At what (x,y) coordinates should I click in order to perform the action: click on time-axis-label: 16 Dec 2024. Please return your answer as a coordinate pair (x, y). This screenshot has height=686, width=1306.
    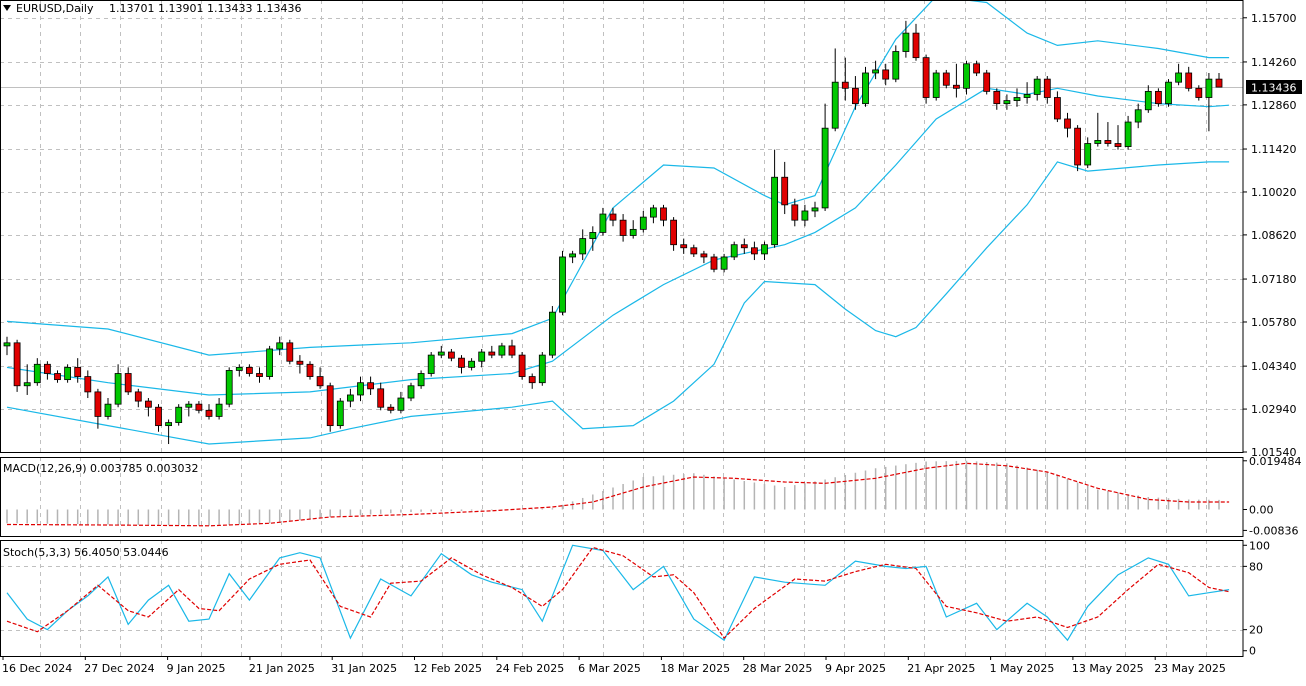
    Looking at the image, I should click on (37, 668).